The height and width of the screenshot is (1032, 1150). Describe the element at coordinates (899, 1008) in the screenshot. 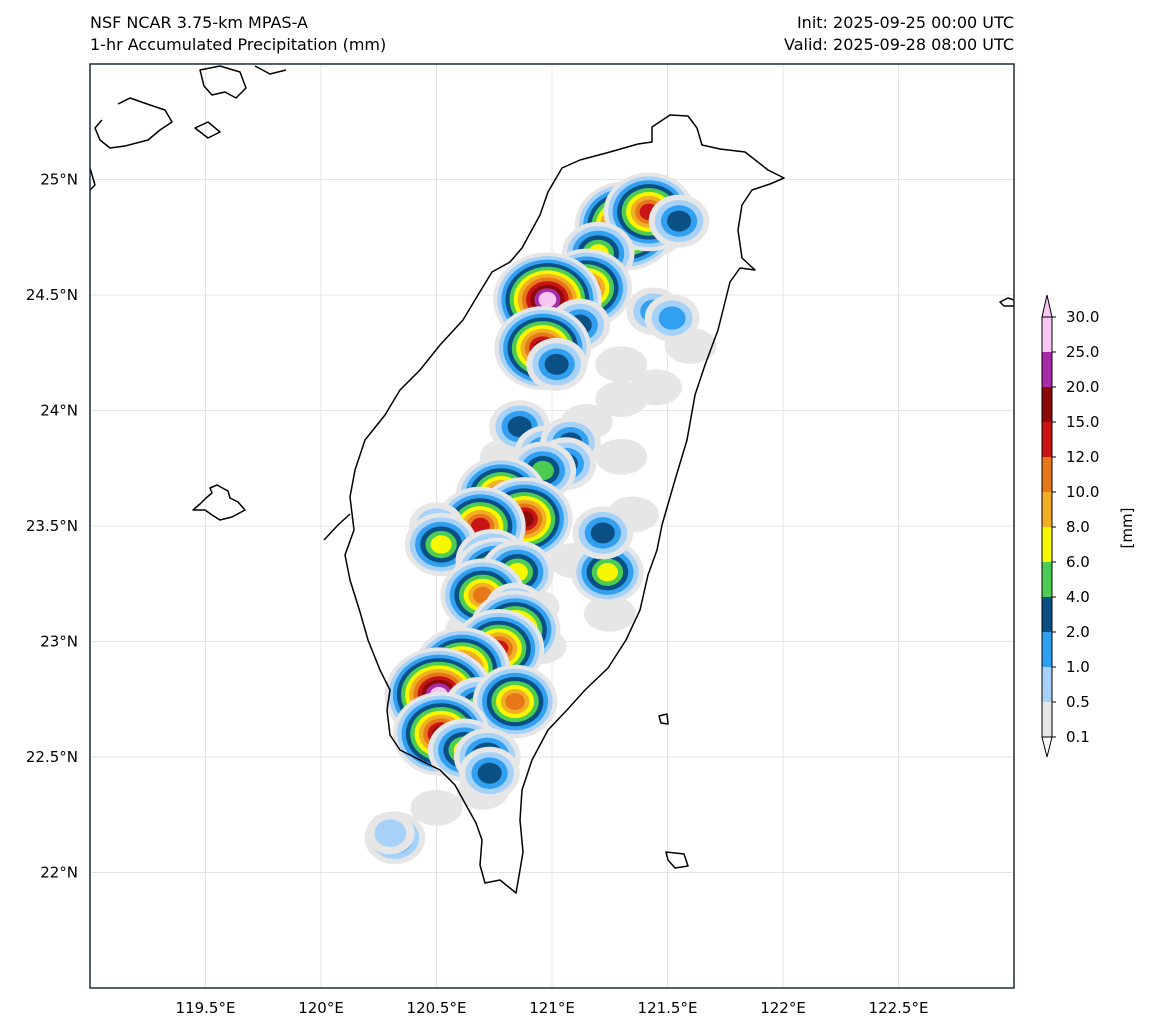

I see `lon-tick-label: 122.5°E` at that location.